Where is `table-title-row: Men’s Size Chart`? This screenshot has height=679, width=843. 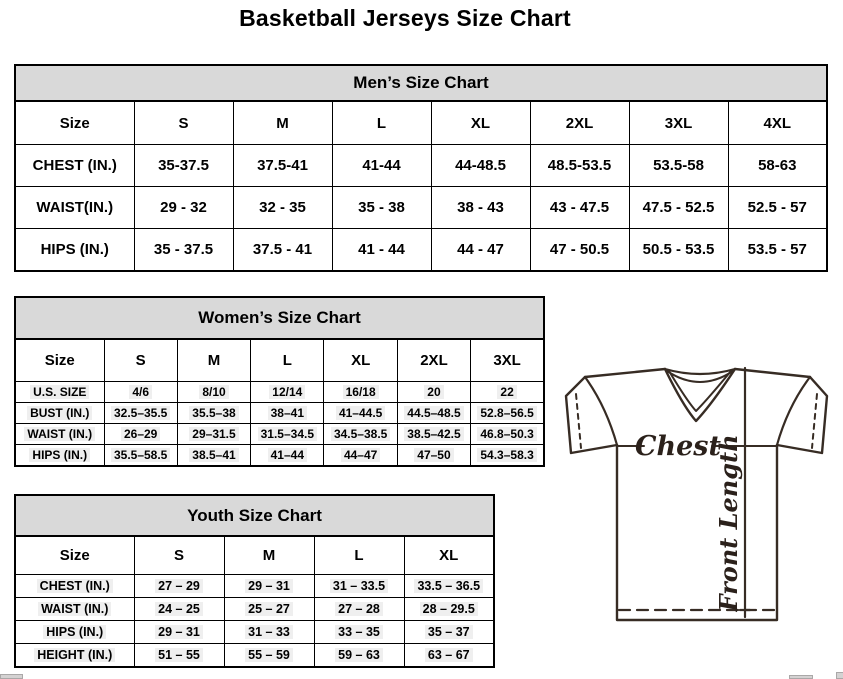
table-title-row: Men’s Size Chart is located at coordinates (421, 83).